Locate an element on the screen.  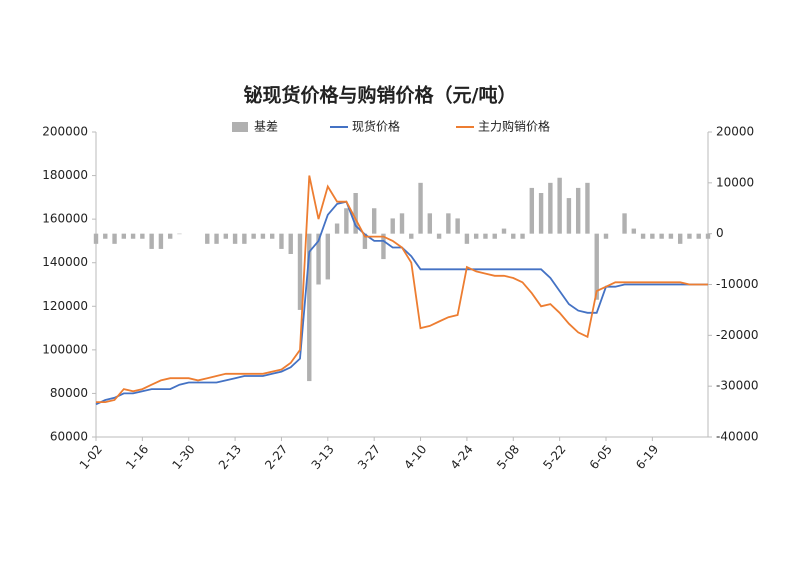
x-tick-label: 1-16 is located at coordinates (137, 457).